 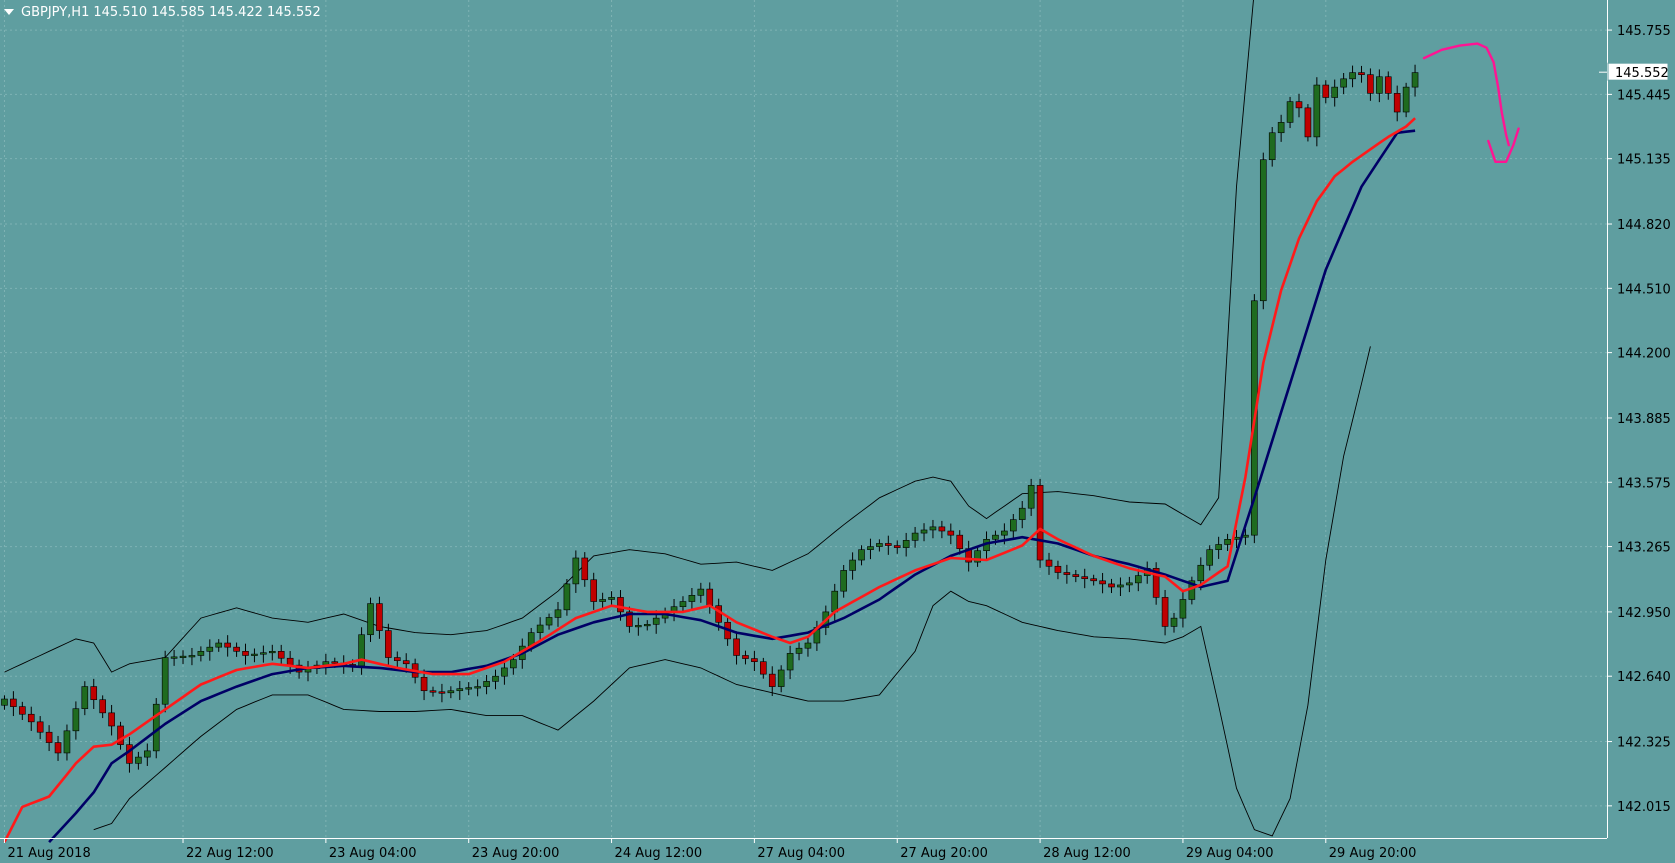 I want to click on y-tick-label: 142.015, so click(x=1644, y=807).